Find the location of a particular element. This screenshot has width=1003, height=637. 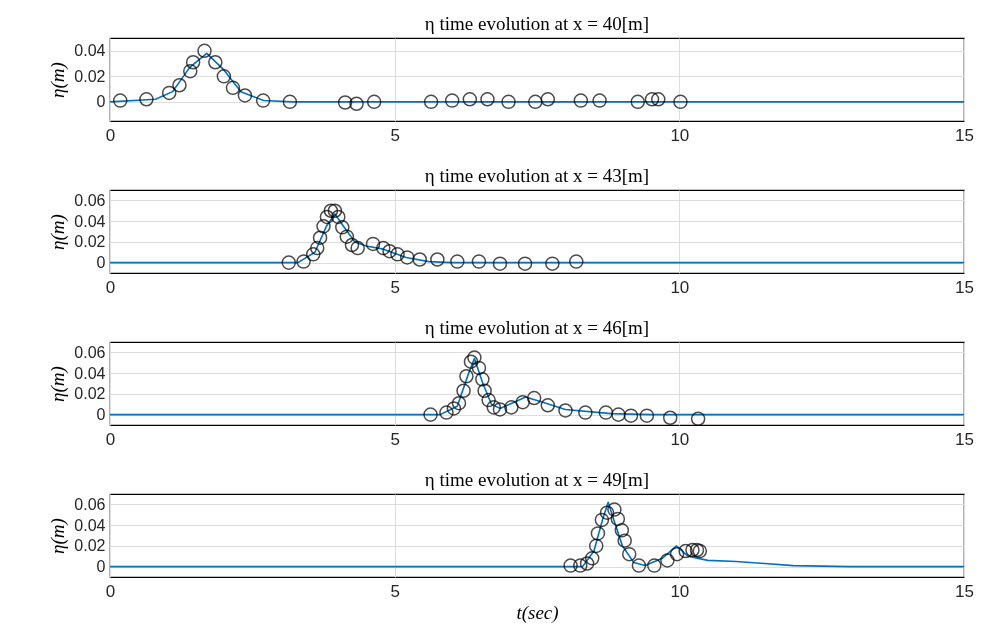

chart-title: η time evolution at x = 43[m] is located at coordinates (537, 175).